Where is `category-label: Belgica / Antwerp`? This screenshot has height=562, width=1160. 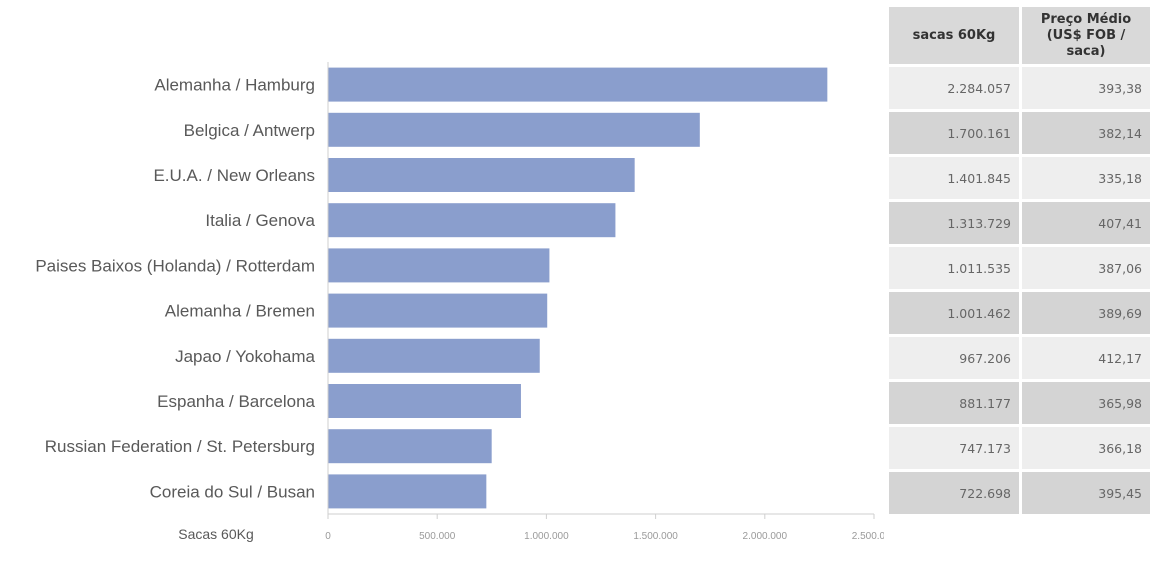 category-label: Belgica / Antwerp is located at coordinates (249, 130).